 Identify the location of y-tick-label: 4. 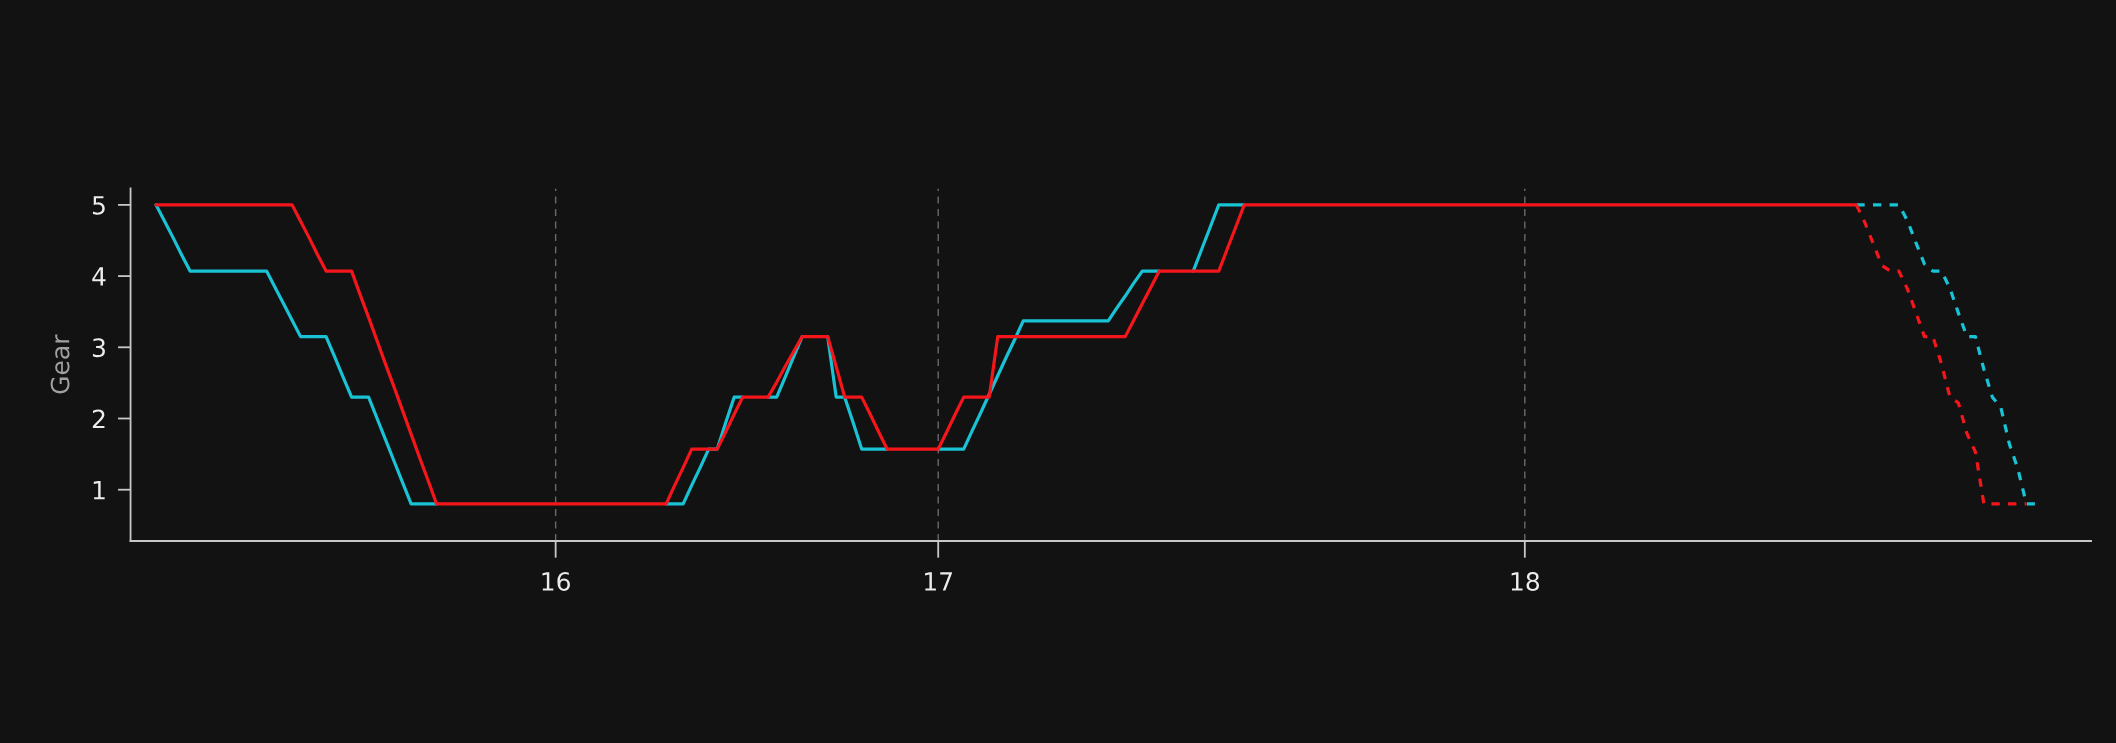
(99, 276).